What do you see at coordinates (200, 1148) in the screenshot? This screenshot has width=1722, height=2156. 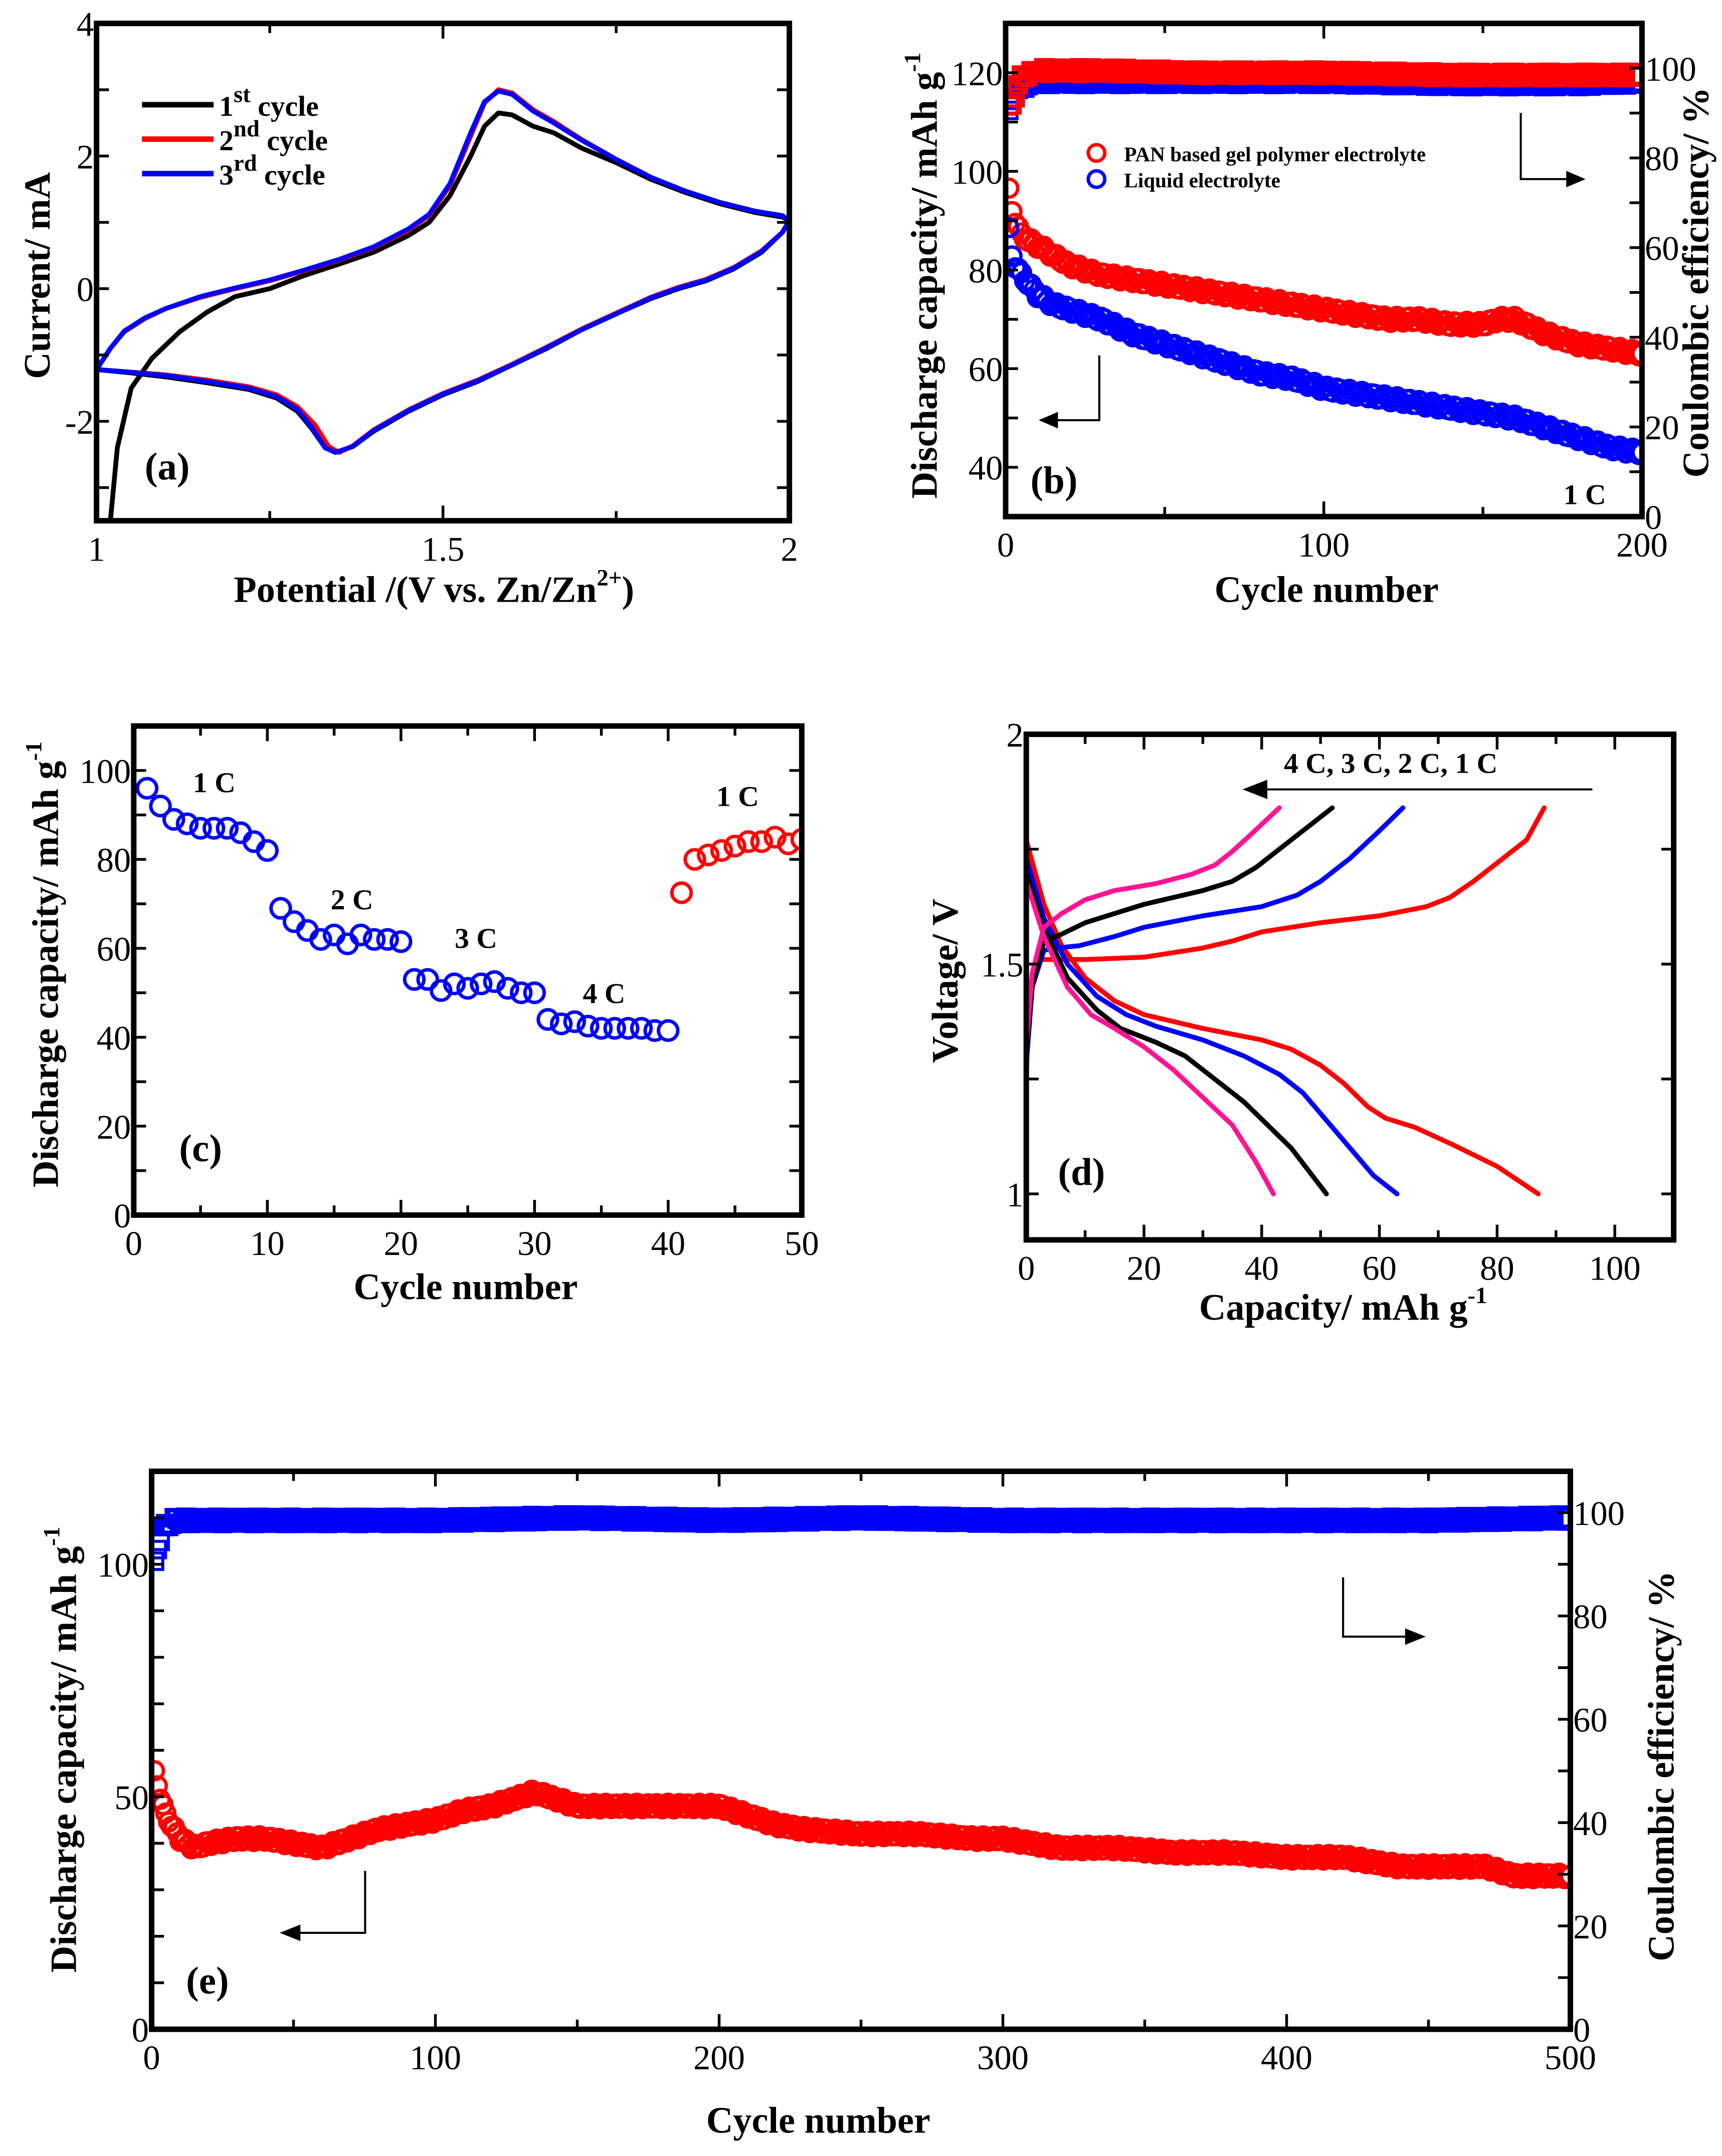 I see `panel-label: (c)` at bounding box center [200, 1148].